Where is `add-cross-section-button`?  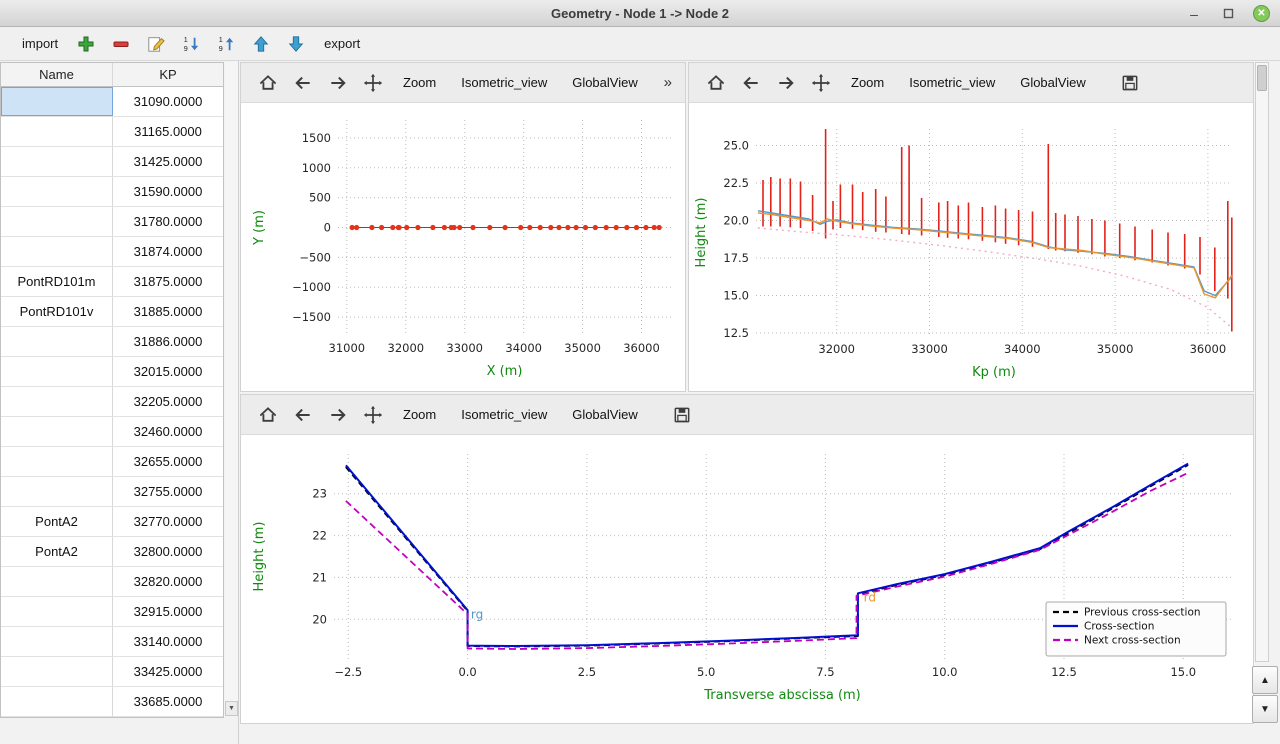 add-cross-section-button is located at coordinates (86, 44).